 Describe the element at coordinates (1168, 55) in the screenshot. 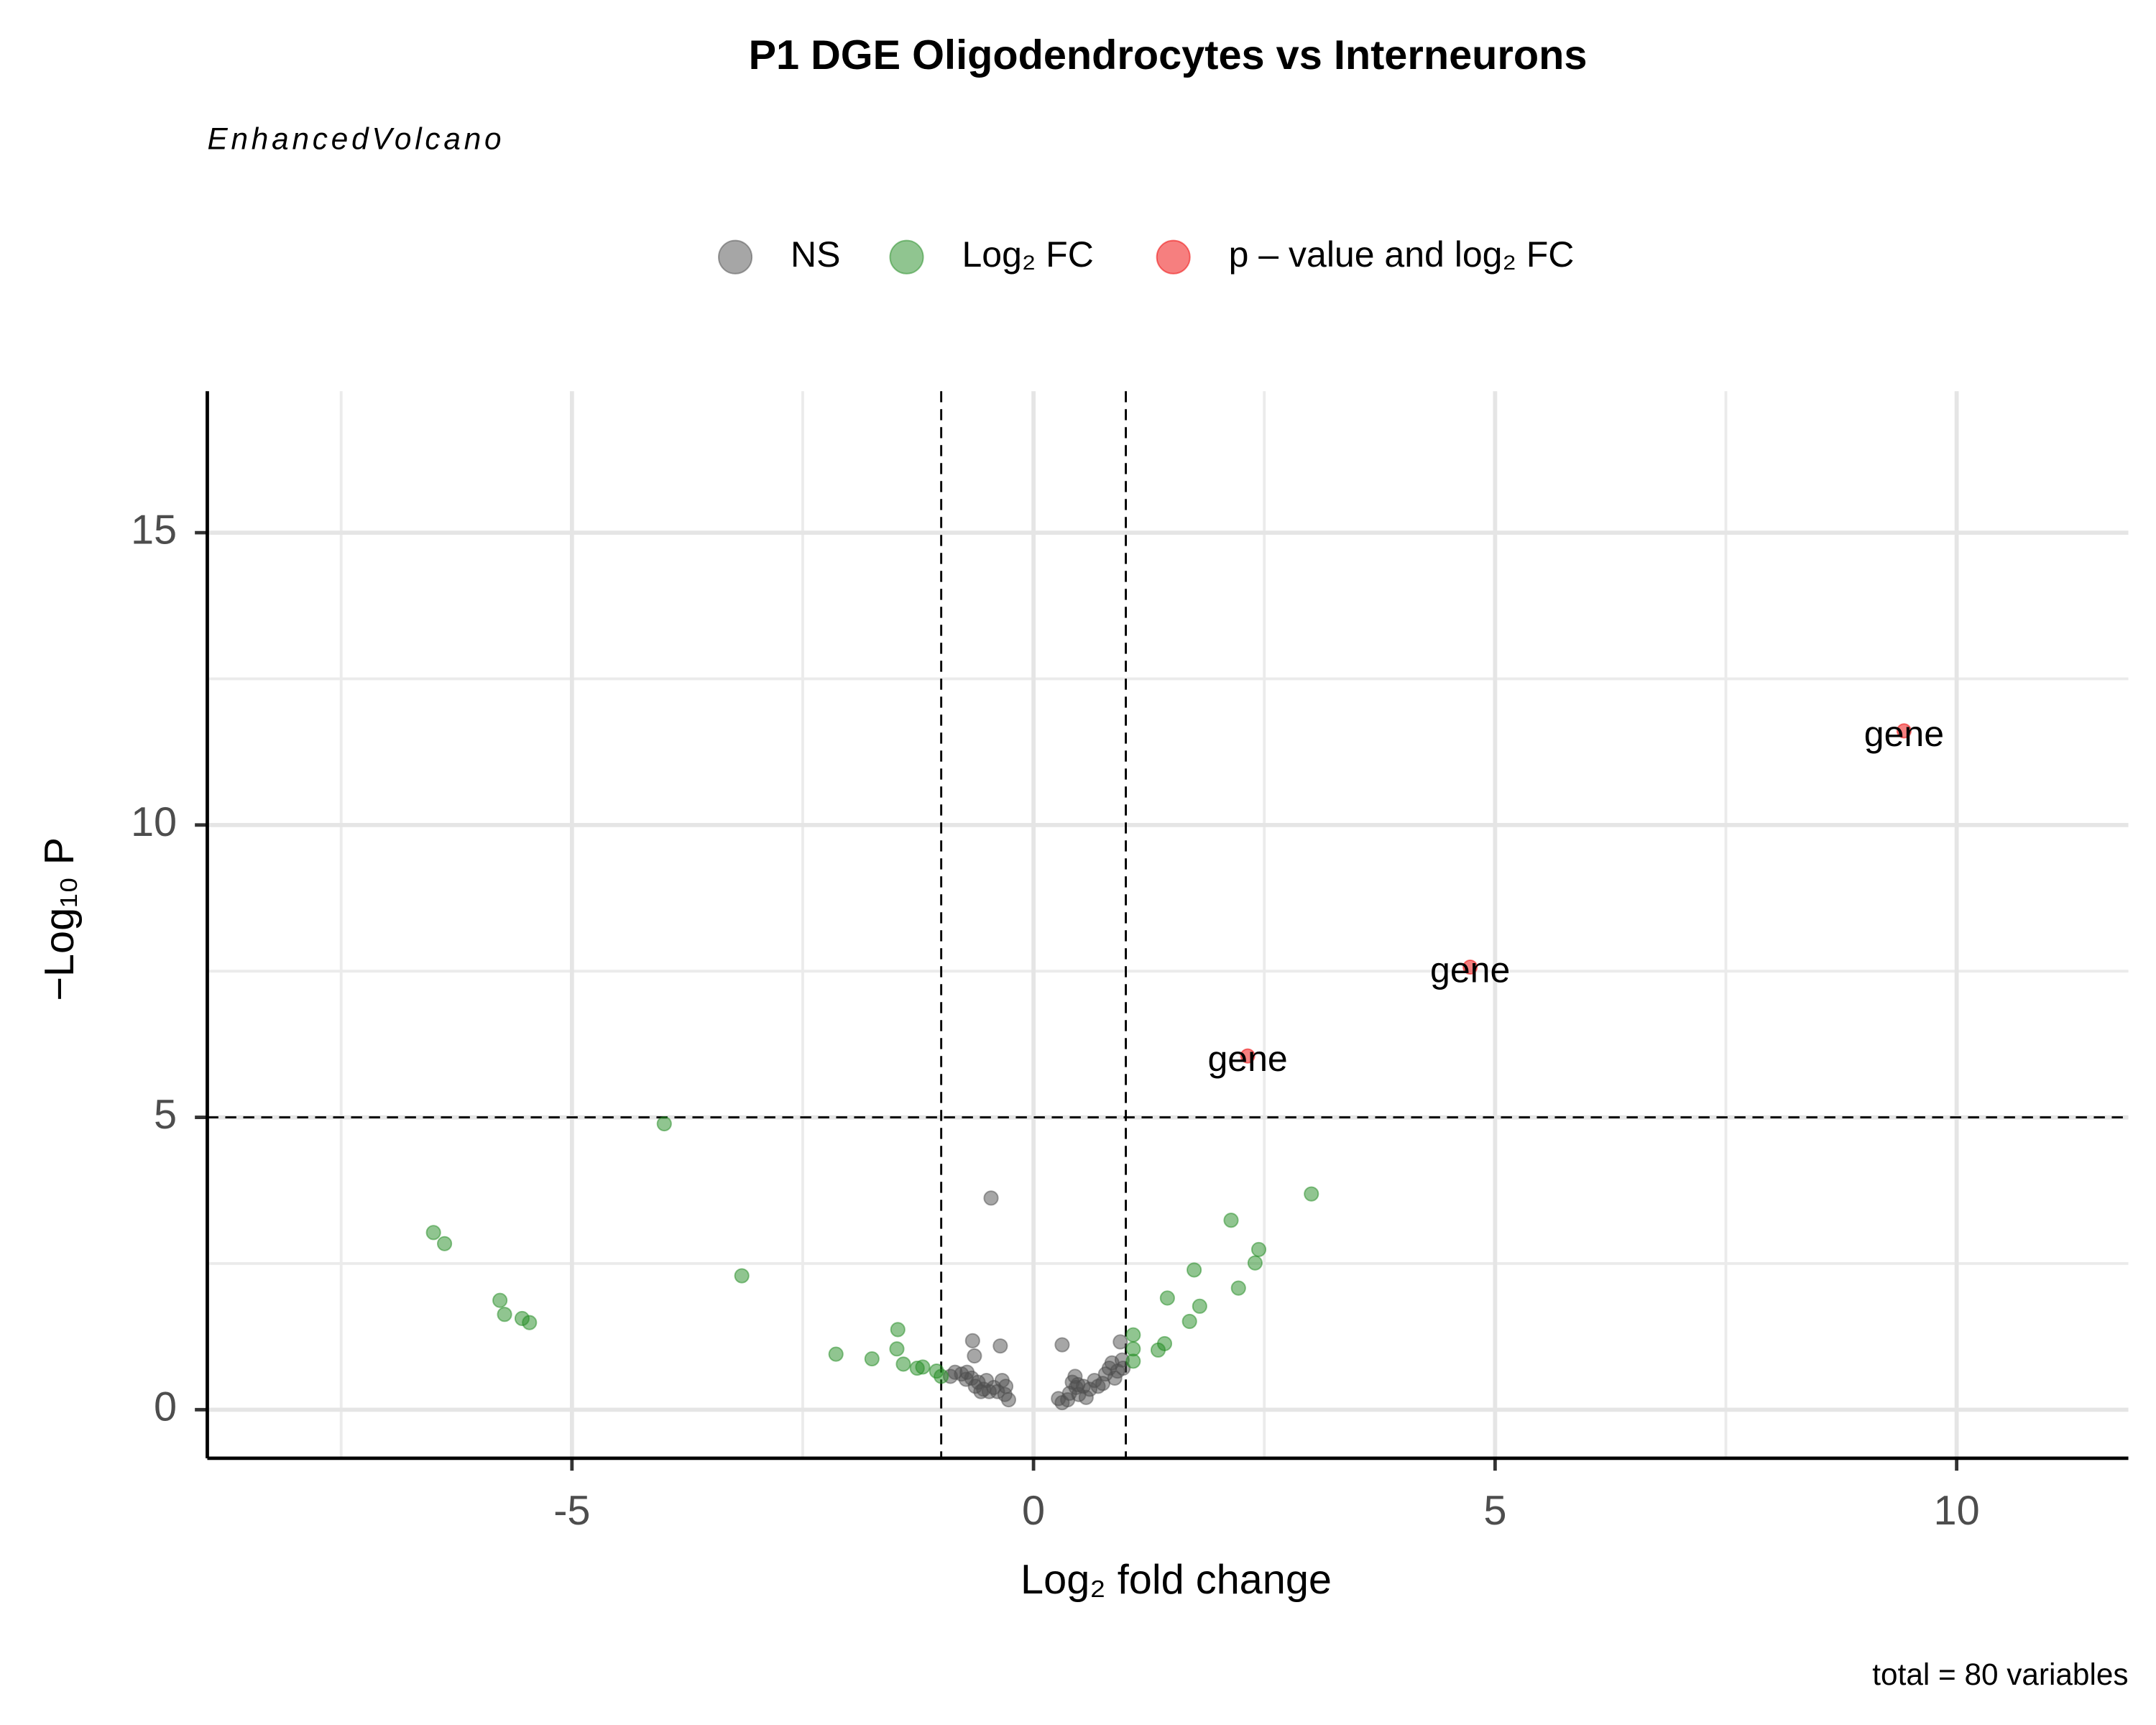

I see `chart-title: P1 DGE Oligodendrocytes vs Interneurons` at that location.